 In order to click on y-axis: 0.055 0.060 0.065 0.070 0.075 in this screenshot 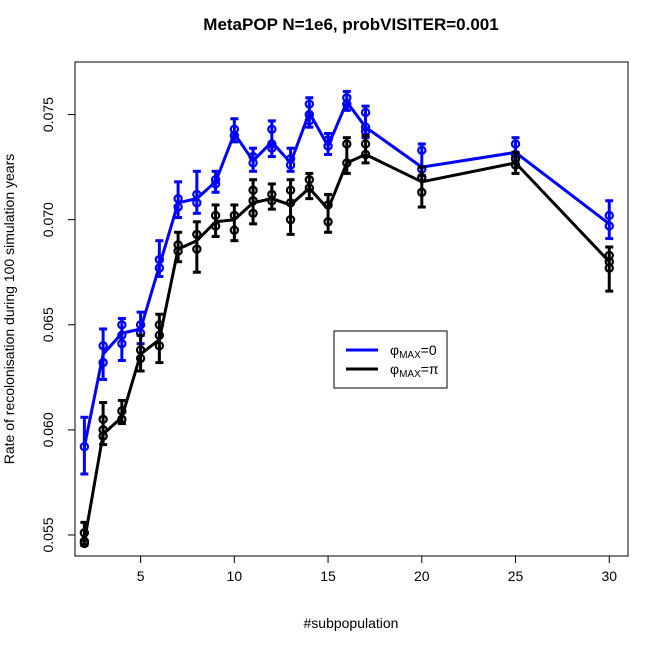, I will do `click(57, 325)`.